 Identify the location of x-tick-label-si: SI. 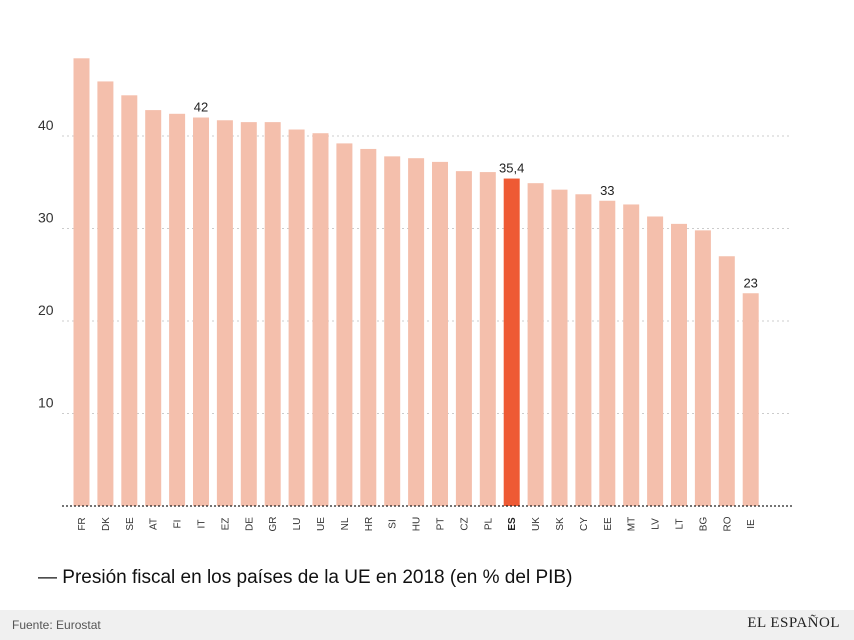
(393, 523).